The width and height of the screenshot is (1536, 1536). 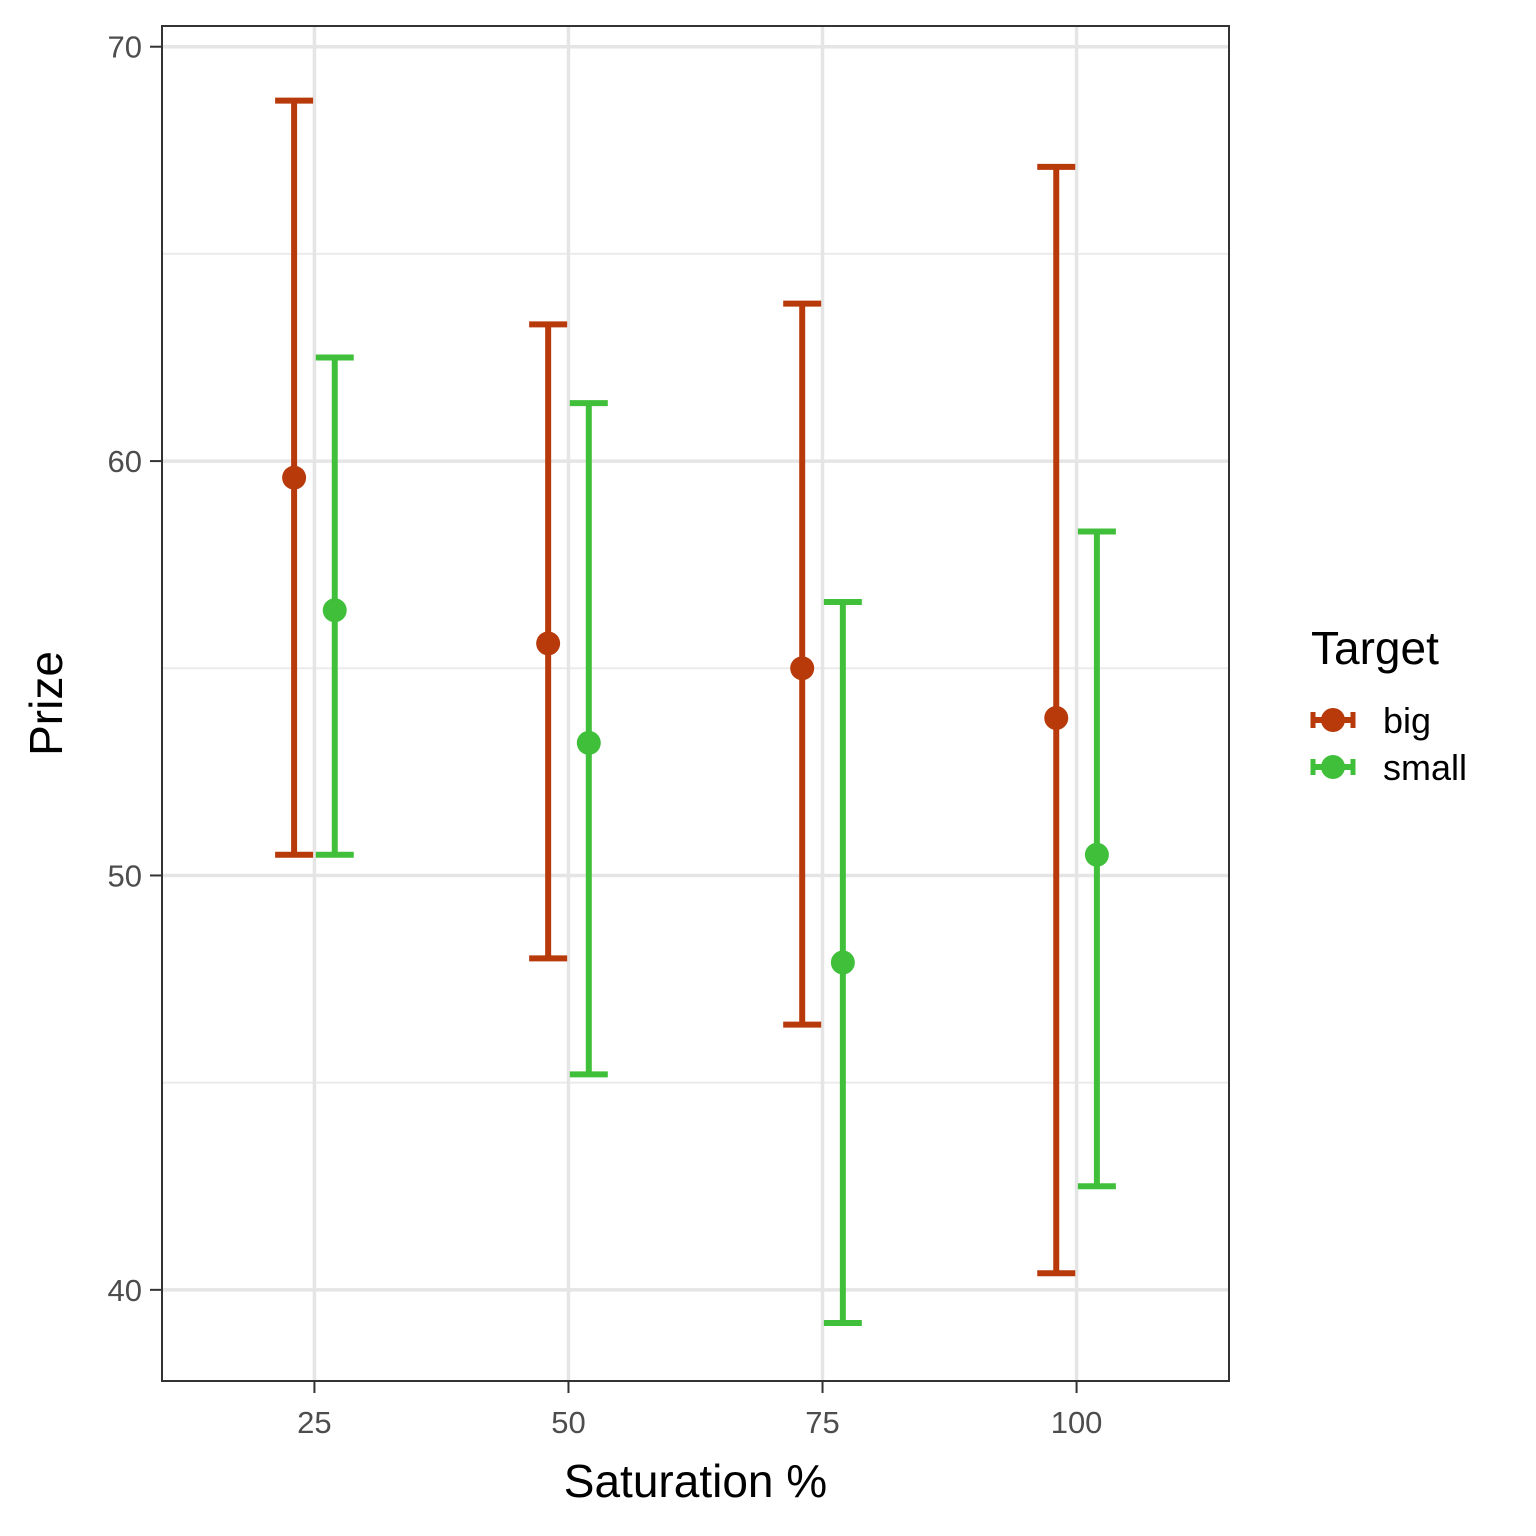 I want to click on legend-label-big: big, so click(x=1407, y=720).